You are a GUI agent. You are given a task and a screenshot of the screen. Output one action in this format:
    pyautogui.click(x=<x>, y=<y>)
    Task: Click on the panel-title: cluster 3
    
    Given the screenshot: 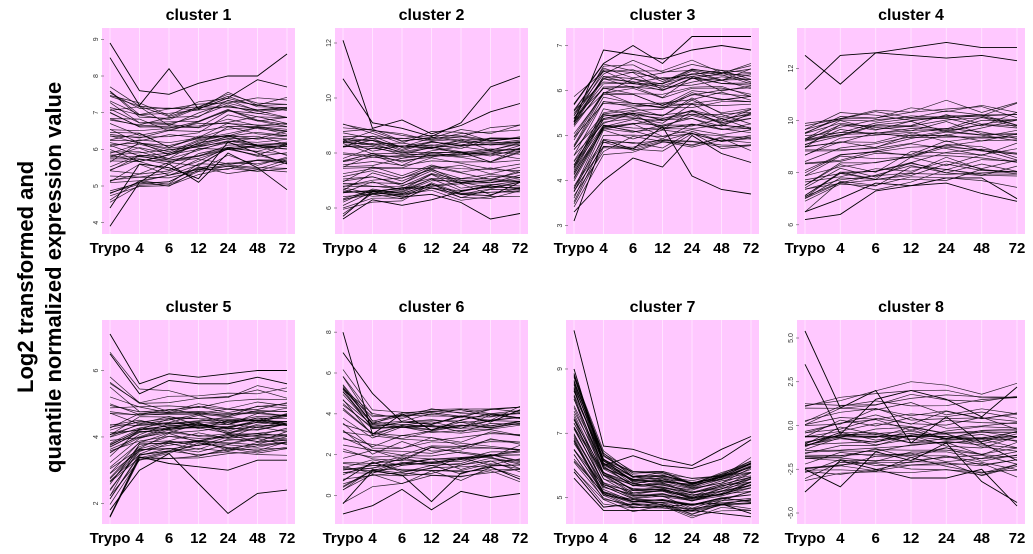 What is the action you would take?
    pyautogui.click(x=663, y=15)
    